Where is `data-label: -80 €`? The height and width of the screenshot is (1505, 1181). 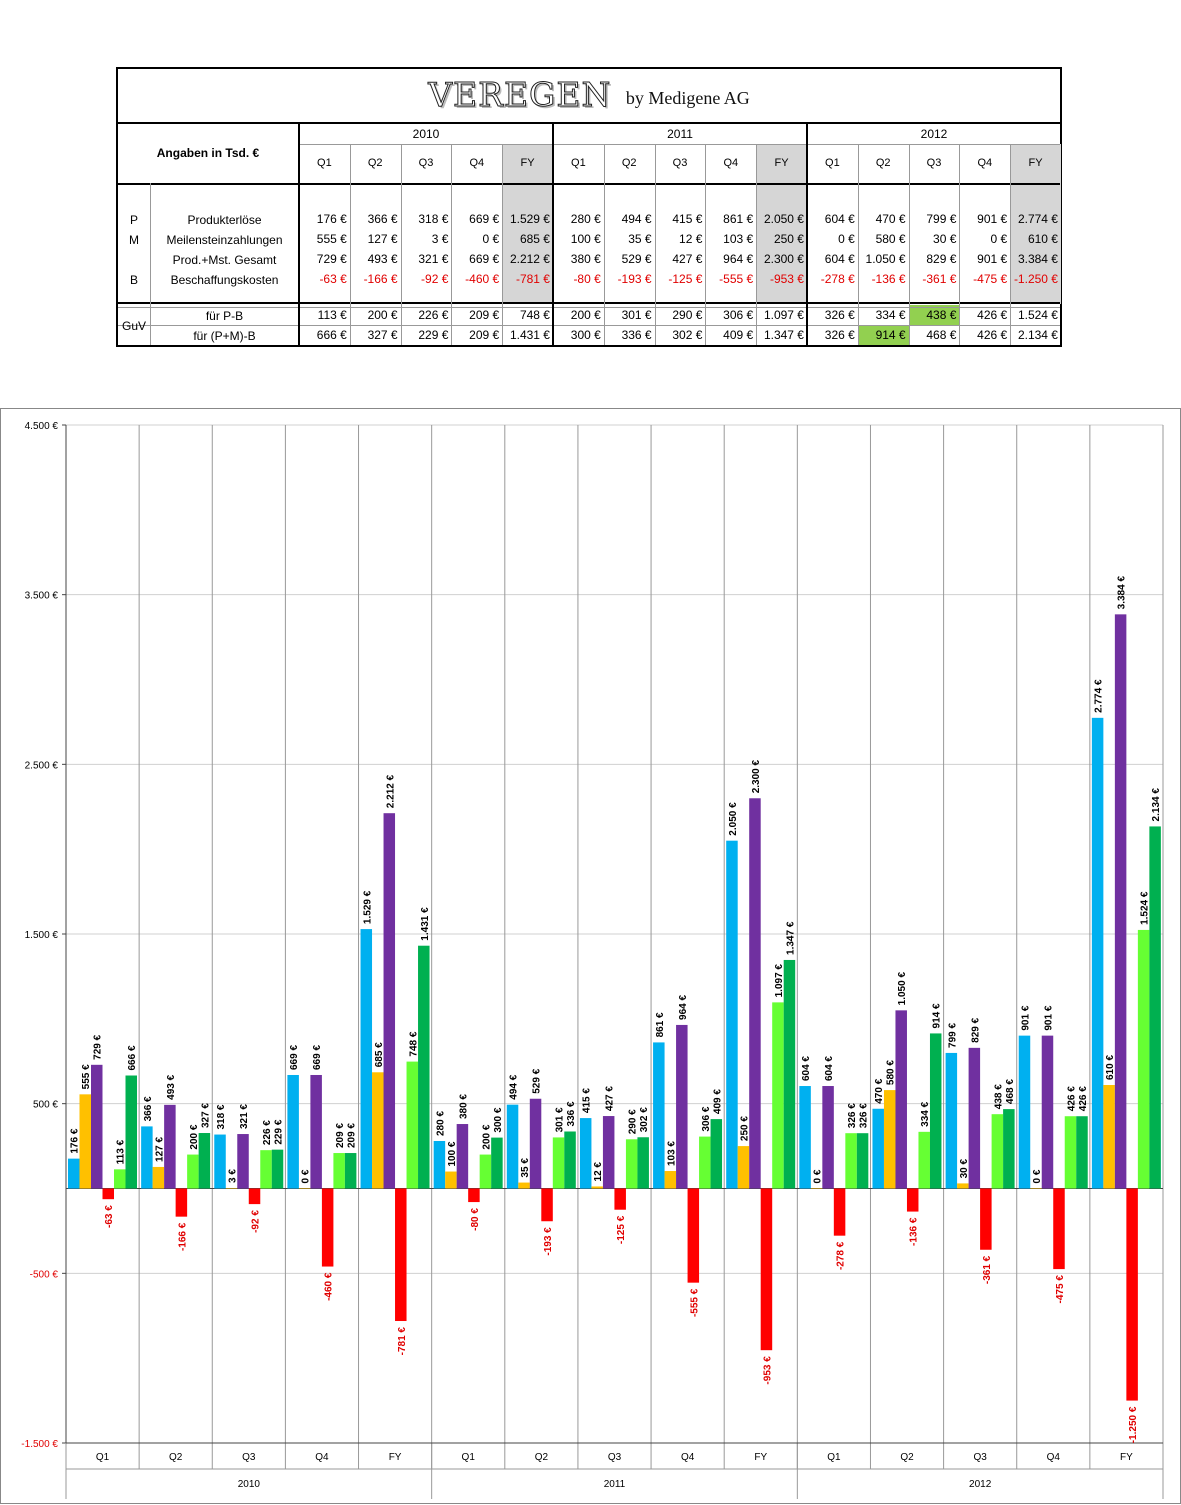 data-label: -80 € is located at coordinates (475, 1219).